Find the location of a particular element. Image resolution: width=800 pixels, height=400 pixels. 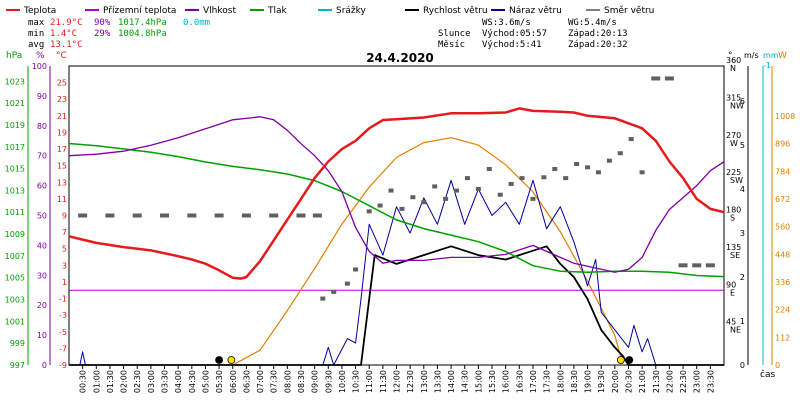

direction-tick-label: 360 is located at coordinates (733, 60).